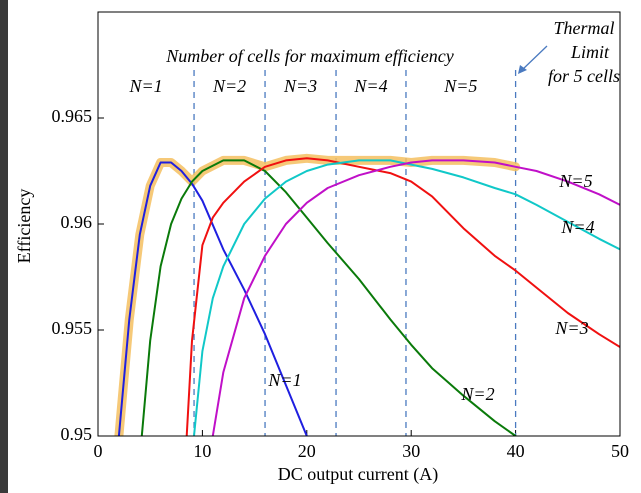 This screenshot has width=641, height=493. I want to click on annotation-arrowhead, so click(522, 69).